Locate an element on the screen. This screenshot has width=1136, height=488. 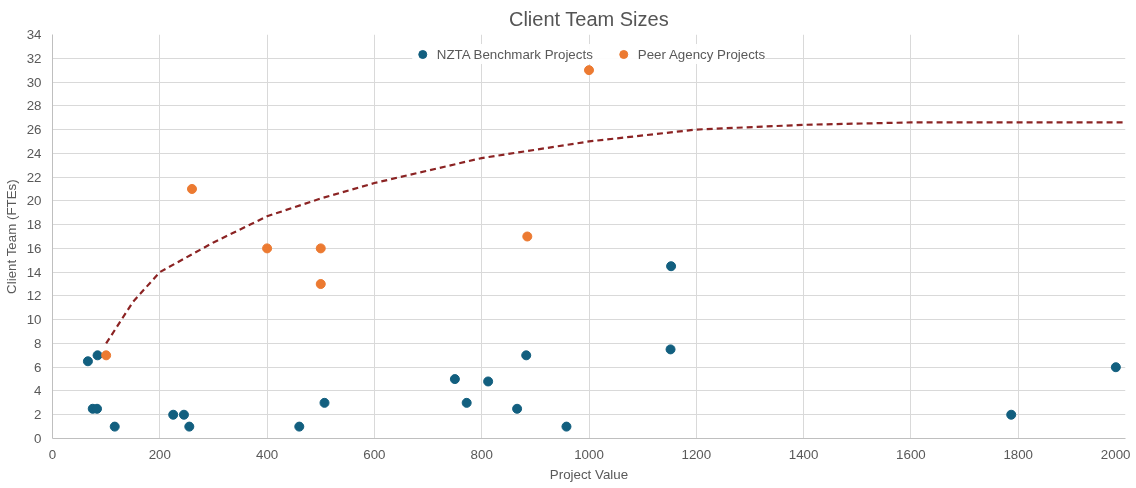
x-tick-label: 800 is located at coordinates (481, 454).